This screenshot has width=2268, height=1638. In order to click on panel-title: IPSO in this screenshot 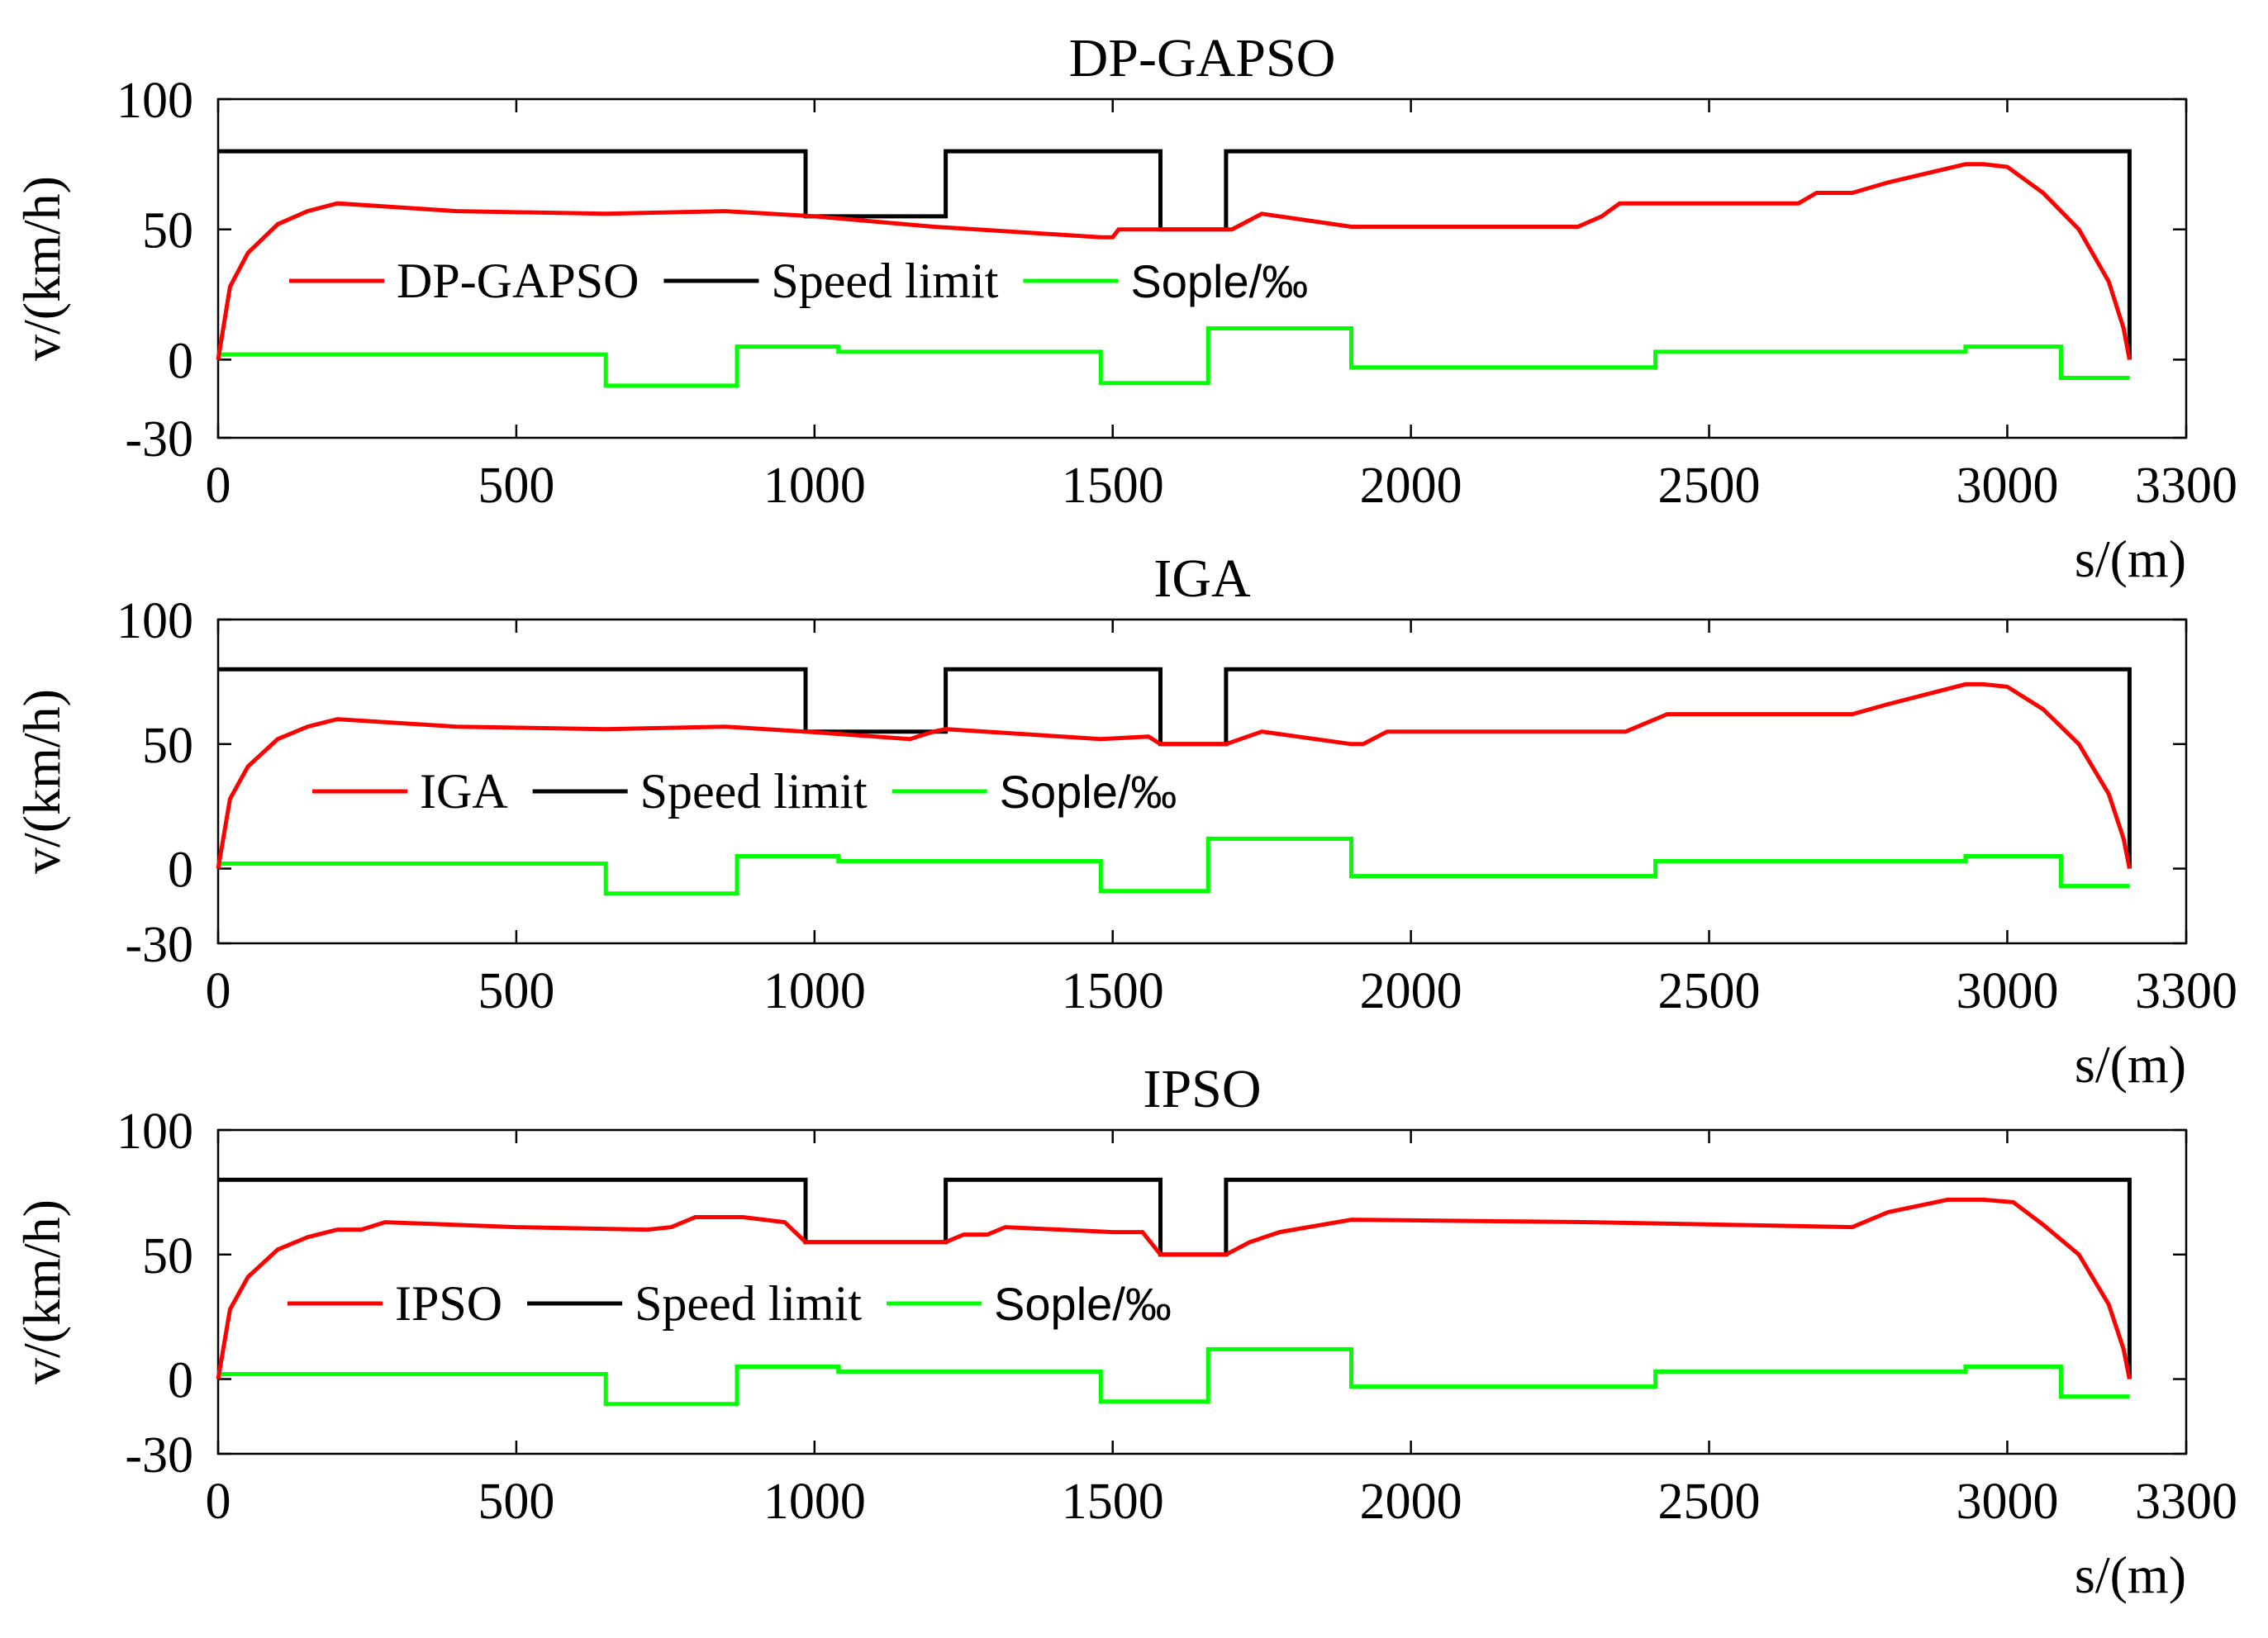, I will do `click(1202, 1089)`.